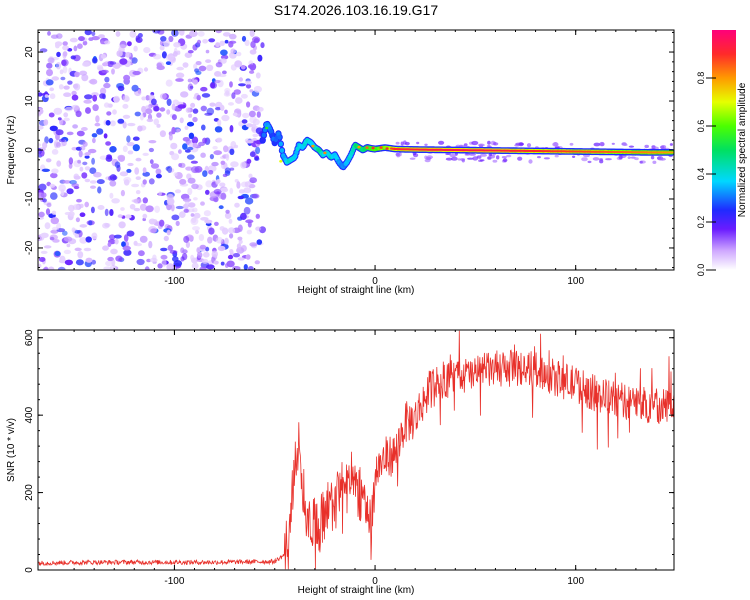 Image resolution: width=750 pixels, height=600 pixels. What do you see at coordinates (701, 270) in the screenshot?
I see `colorbar-tick-label: 0.0` at bounding box center [701, 270].